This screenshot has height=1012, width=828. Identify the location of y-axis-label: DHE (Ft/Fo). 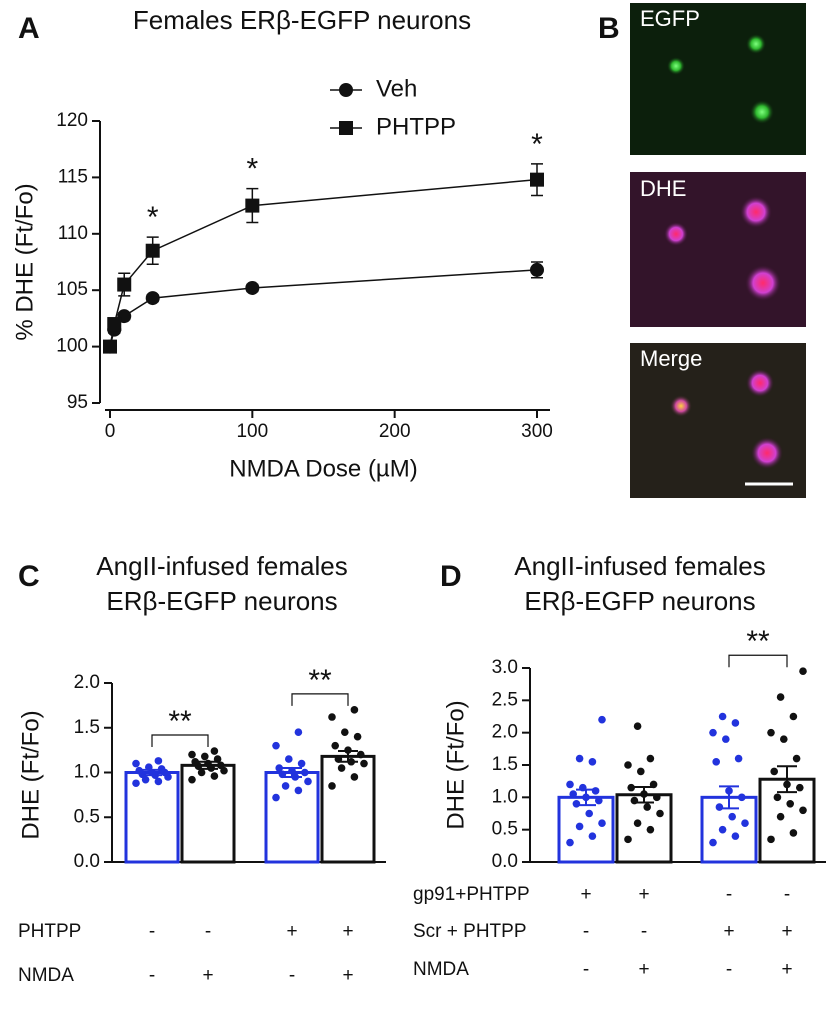
(30, 774).